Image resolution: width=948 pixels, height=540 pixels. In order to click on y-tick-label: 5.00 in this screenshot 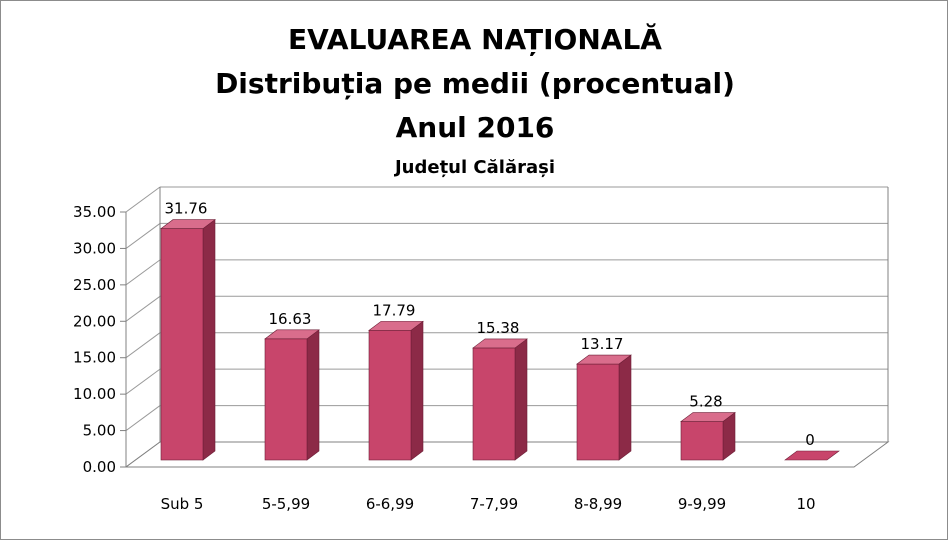, I will do `click(99, 431)`.